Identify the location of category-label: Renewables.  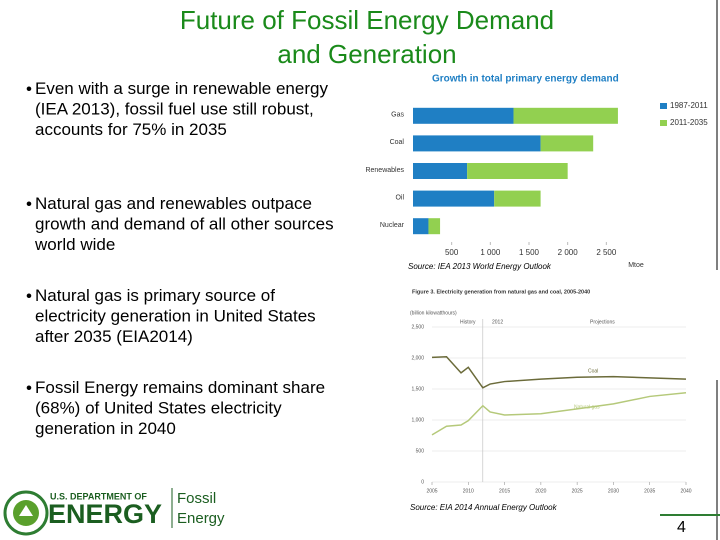
(384, 170).